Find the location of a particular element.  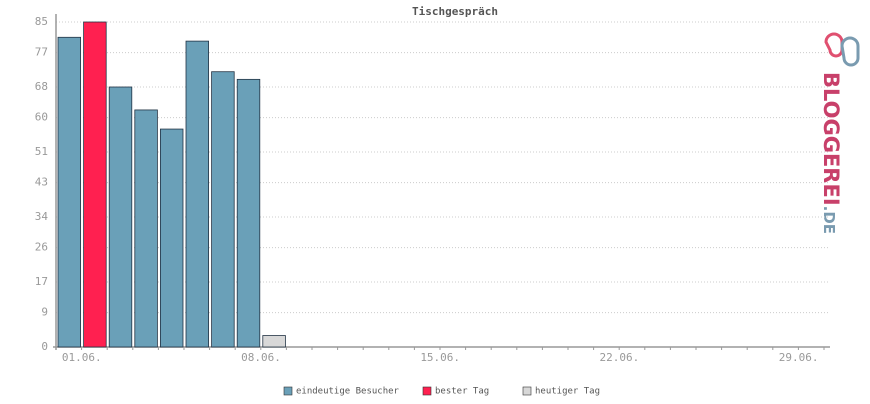

chart-title: Tischgespräch is located at coordinates (455, 11).